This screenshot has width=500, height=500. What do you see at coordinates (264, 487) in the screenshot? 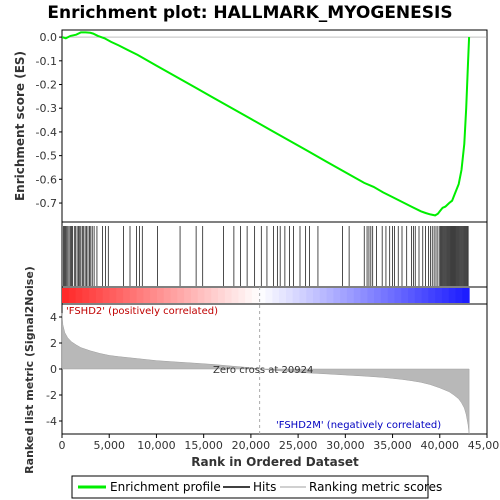
I see `legend-hits-label: Hits` at bounding box center [264, 487].